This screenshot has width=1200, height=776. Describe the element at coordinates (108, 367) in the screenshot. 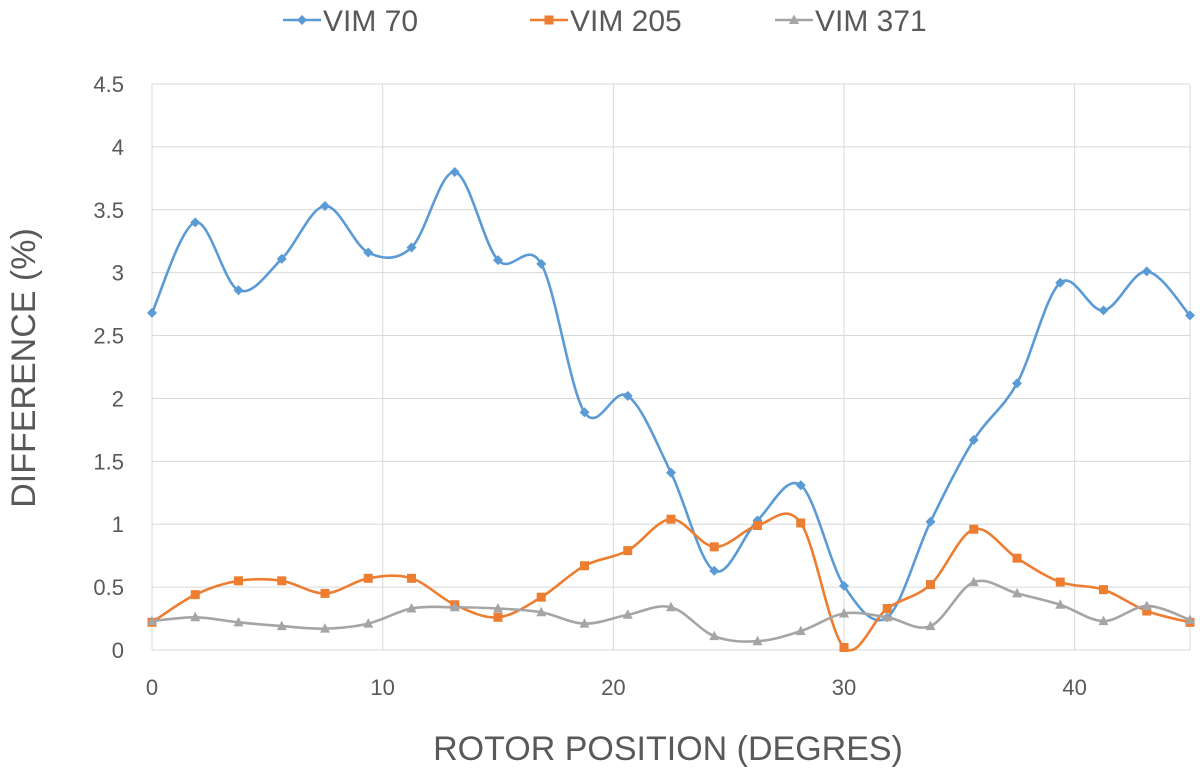

I see `y-tick-labels: 0 0.5 1 1.5 2 2.5 3 3.5 4 4.5` at that location.